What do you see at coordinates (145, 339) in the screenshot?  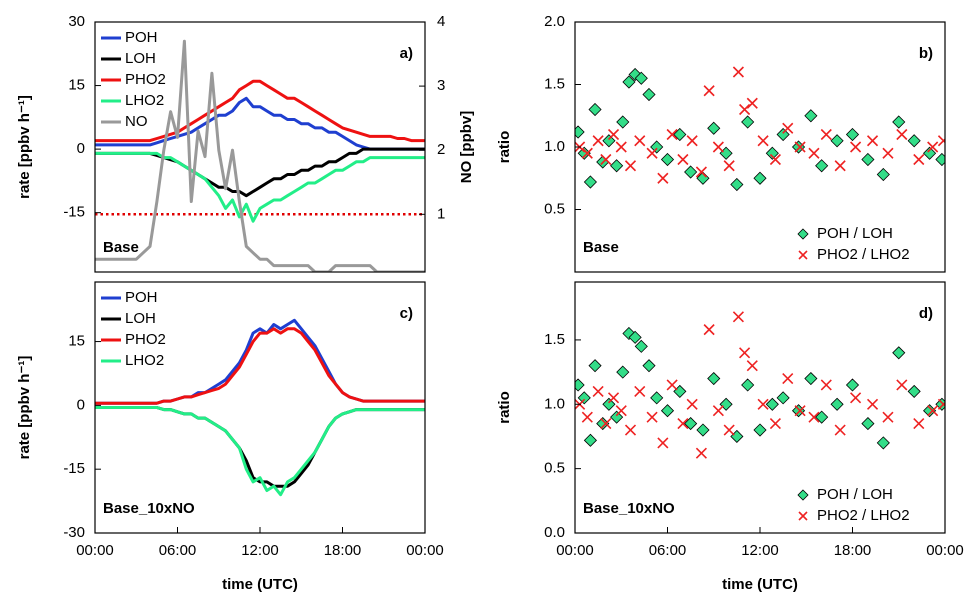 I see `legend-label: PHO2` at bounding box center [145, 339].